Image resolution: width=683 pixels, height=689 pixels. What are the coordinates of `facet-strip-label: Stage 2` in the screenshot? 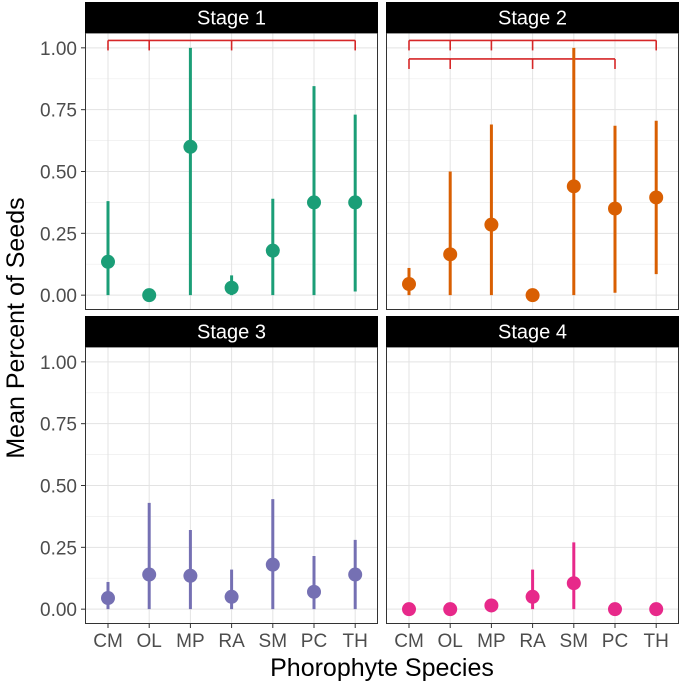 It's located at (532, 19).